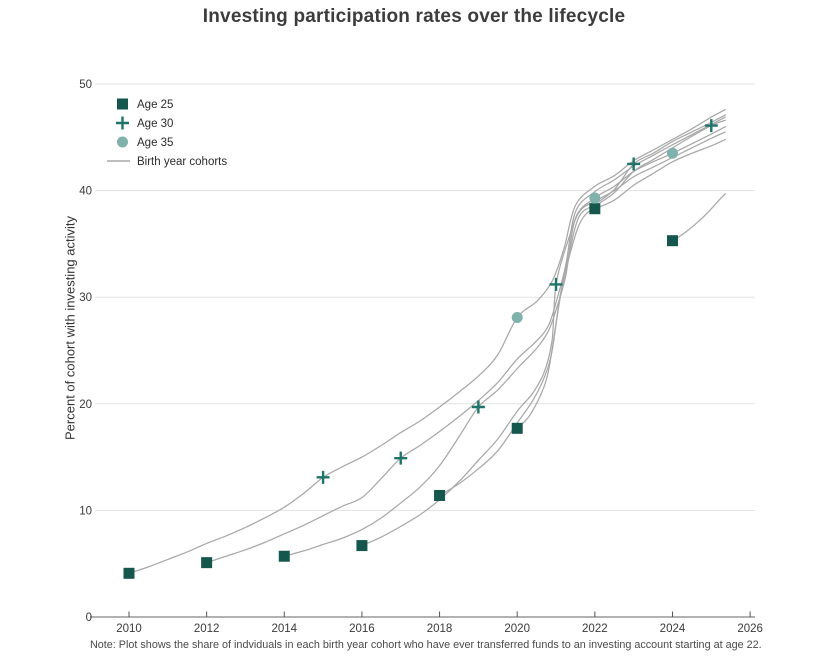 The width and height of the screenshot is (828, 664). Describe the element at coordinates (122, 104) in the screenshot. I see `legend-age-25-icon` at that location.